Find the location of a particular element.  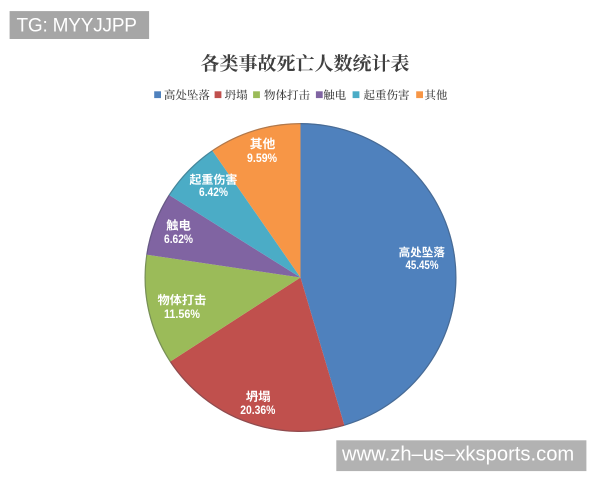

svg-text: www.zh–us–xksports.com is located at coordinates (457, 455).